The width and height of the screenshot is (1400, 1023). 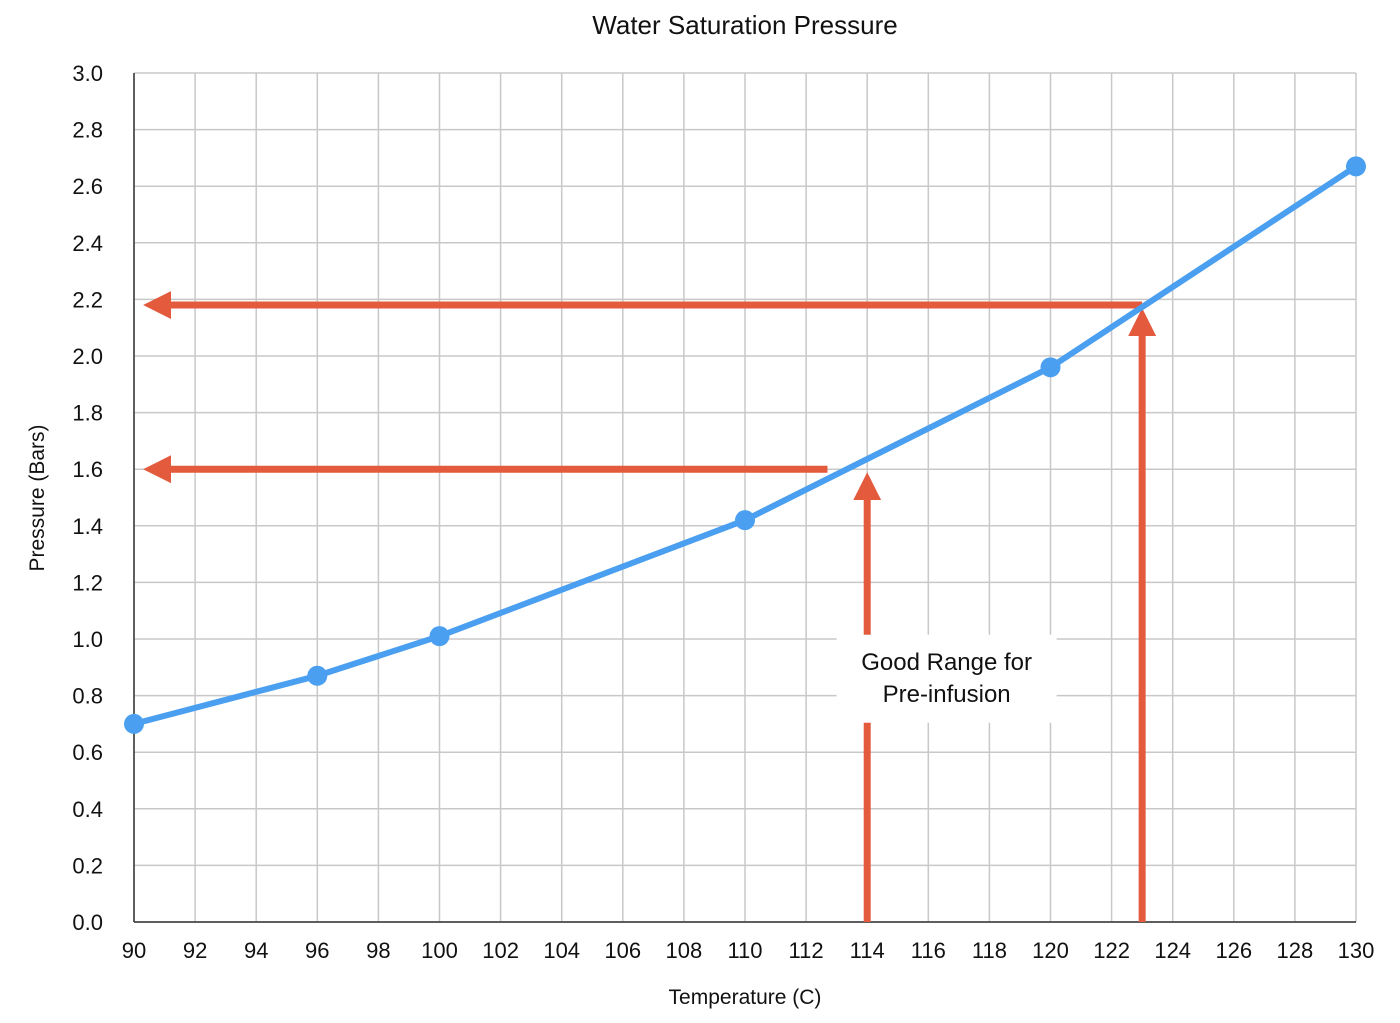 I want to click on y-tick-label: 0.2, so click(x=87, y=865).